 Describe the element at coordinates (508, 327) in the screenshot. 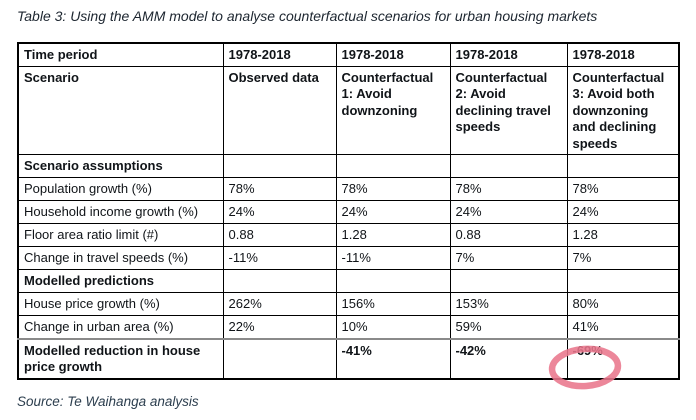

I see `value-cell: 59%` at that location.